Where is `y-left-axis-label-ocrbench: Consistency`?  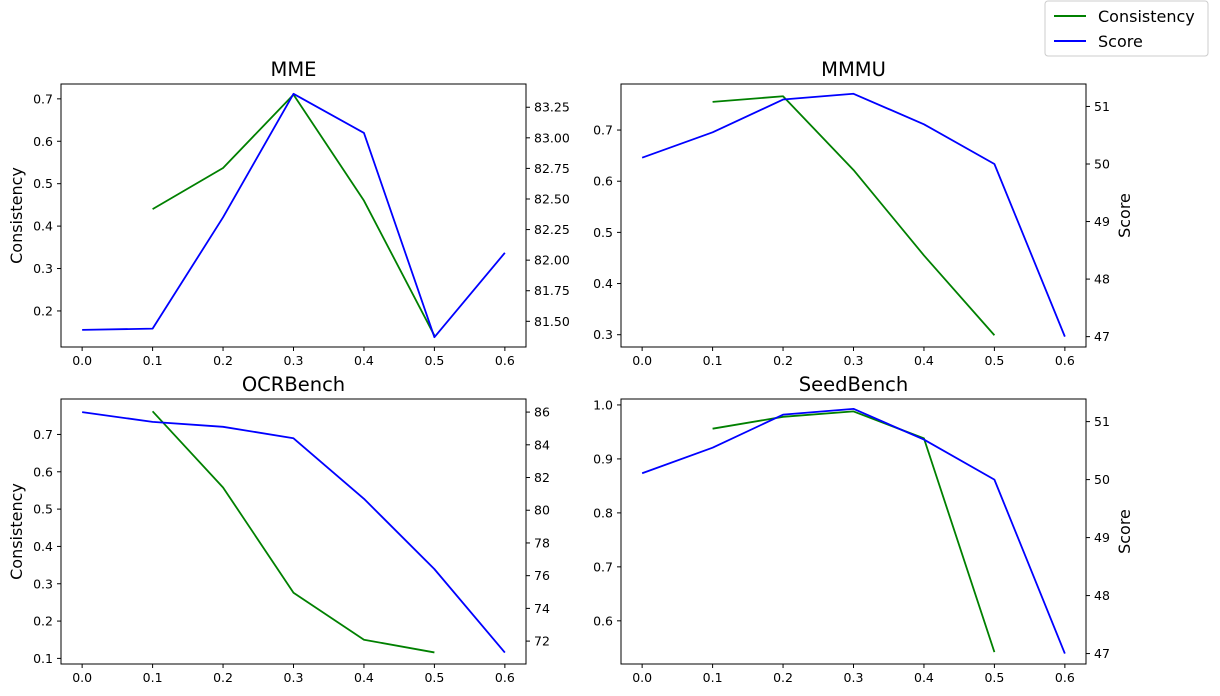 y-left-axis-label-ocrbench: Consistency is located at coordinates (16, 531).